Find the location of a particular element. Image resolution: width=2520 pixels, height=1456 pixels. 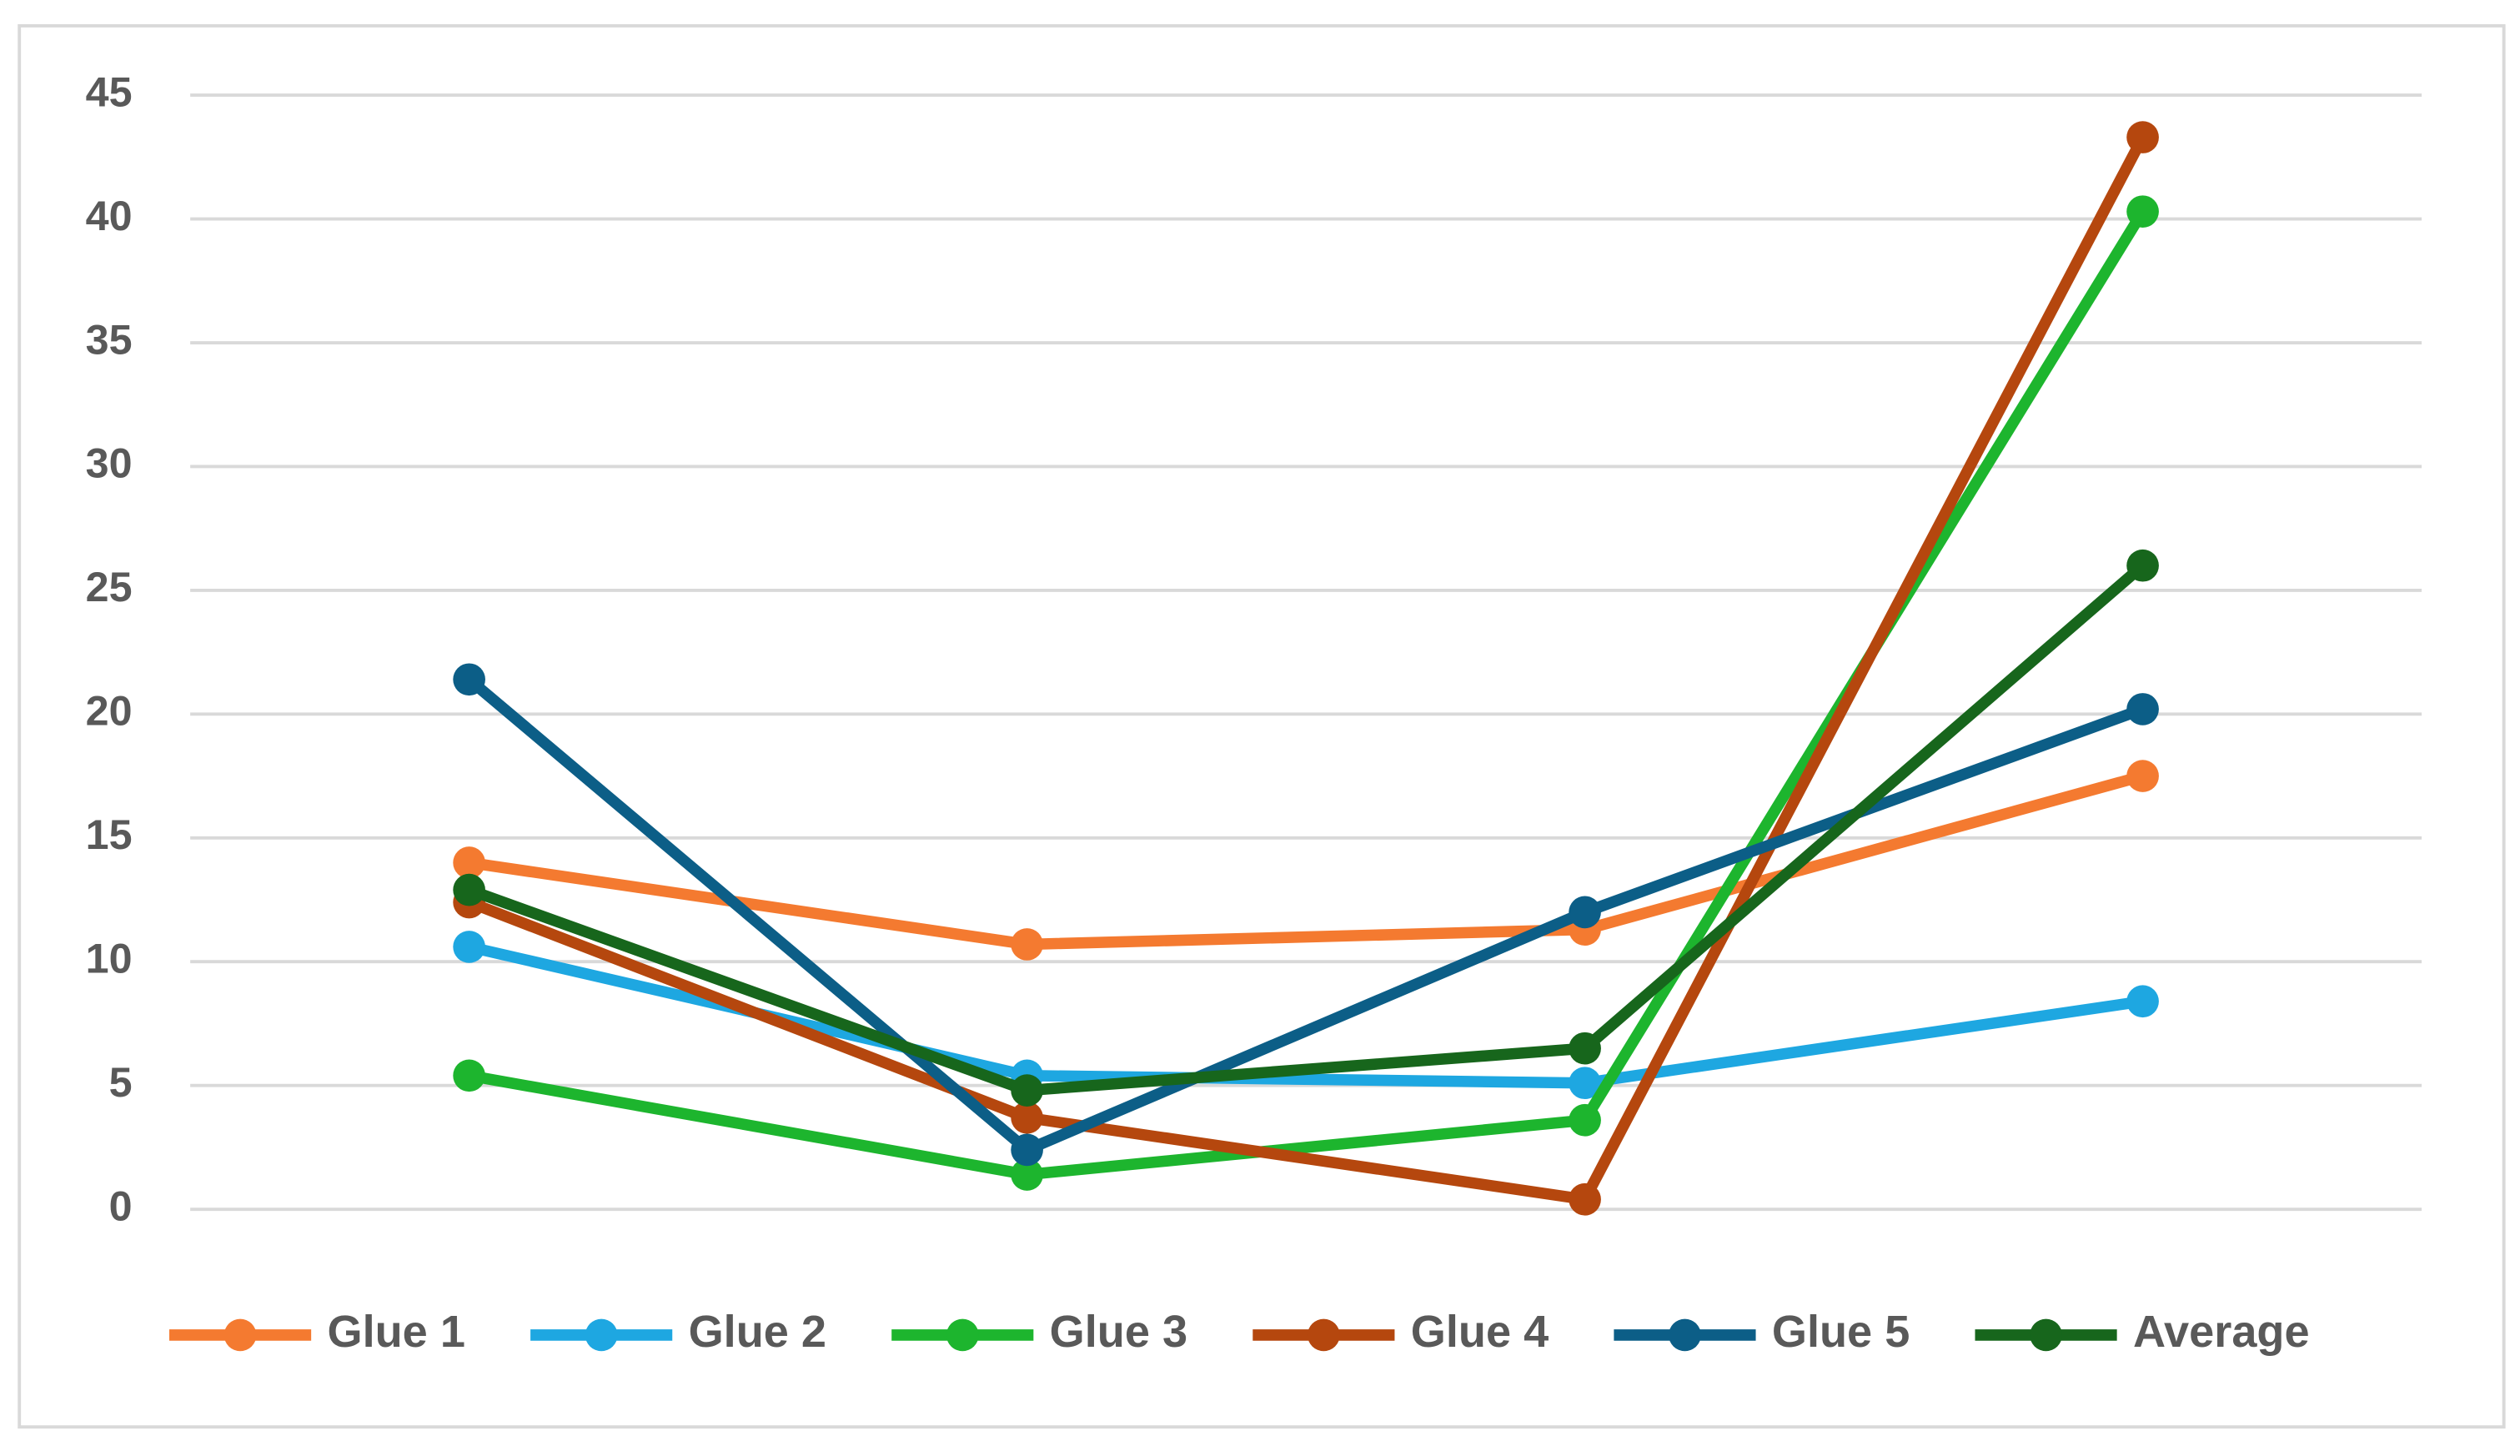

legend-label: Average is located at coordinates (2221, 1332).